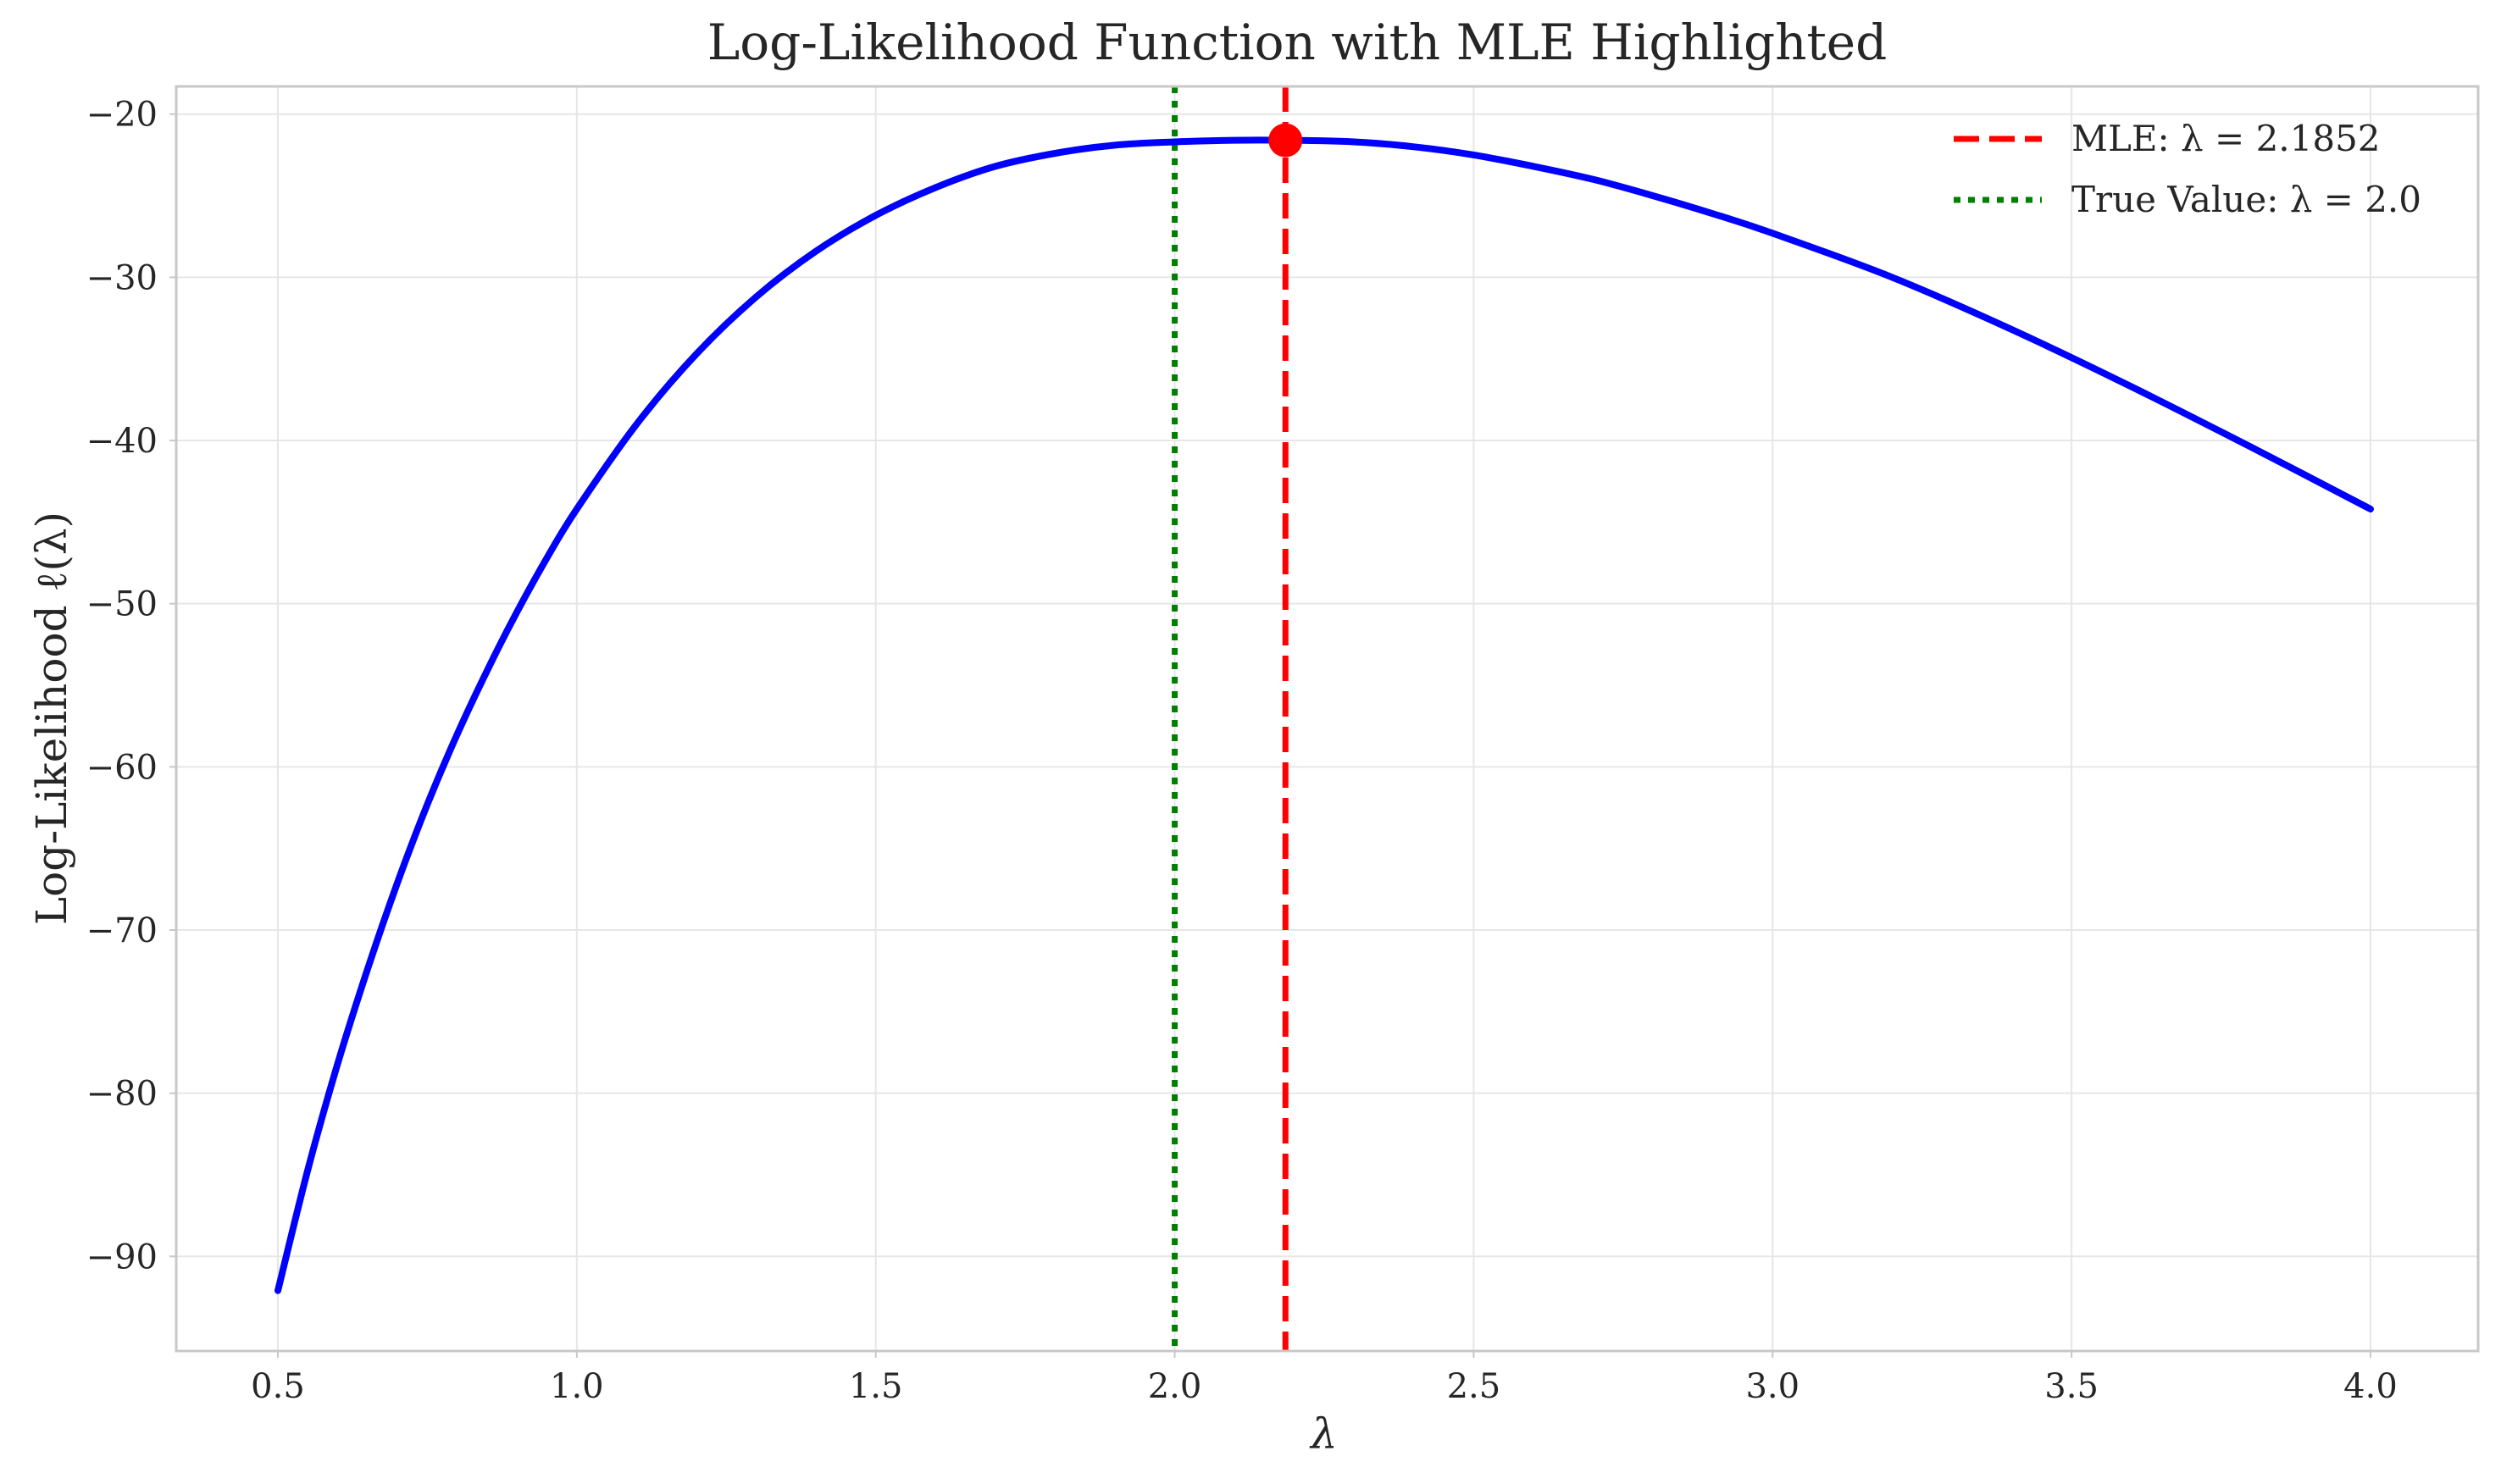 Image resolution: width=2501 pixels, height=1484 pixels. I want to click on y-tick-label: −80, so click(122, 1094).